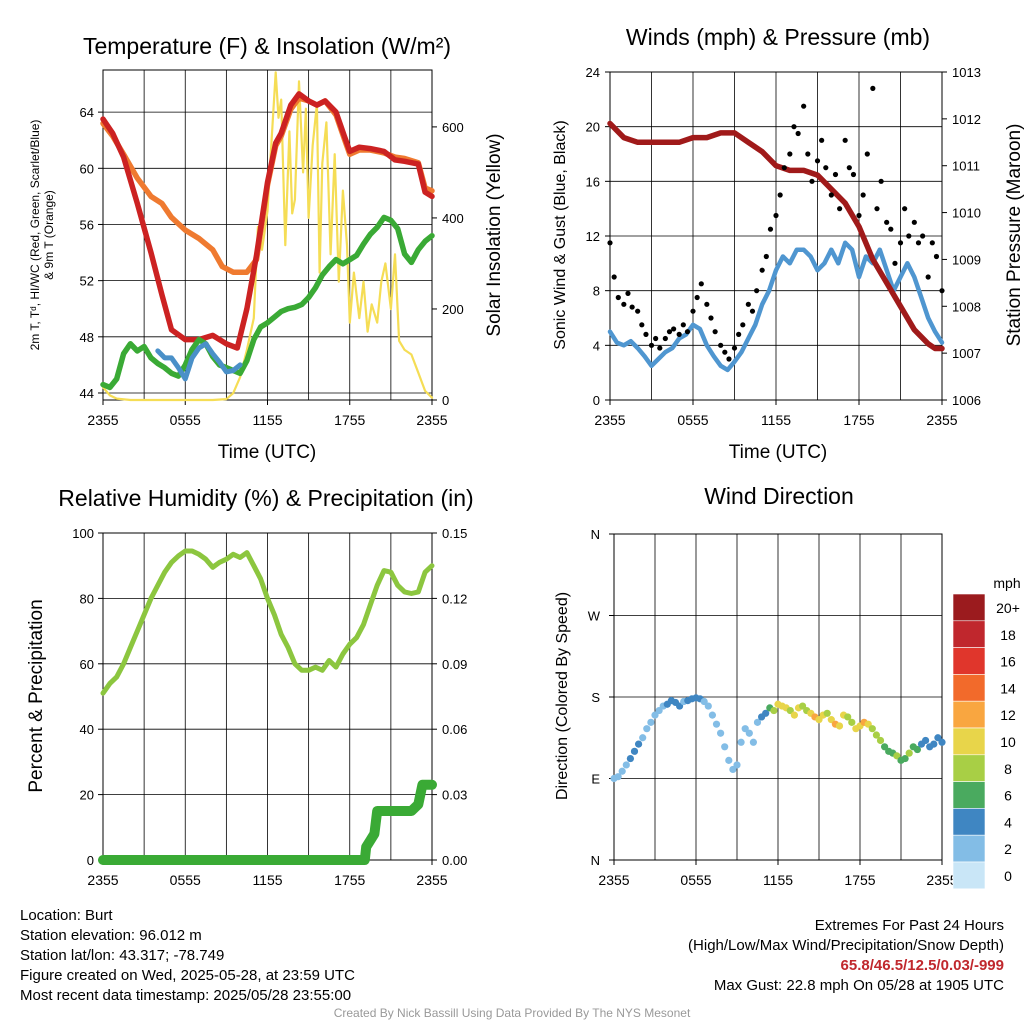  Describe the element at coordinates (778, 452) in the screenshot. I see `wind-xlabel: Time (UTC)` at that location.